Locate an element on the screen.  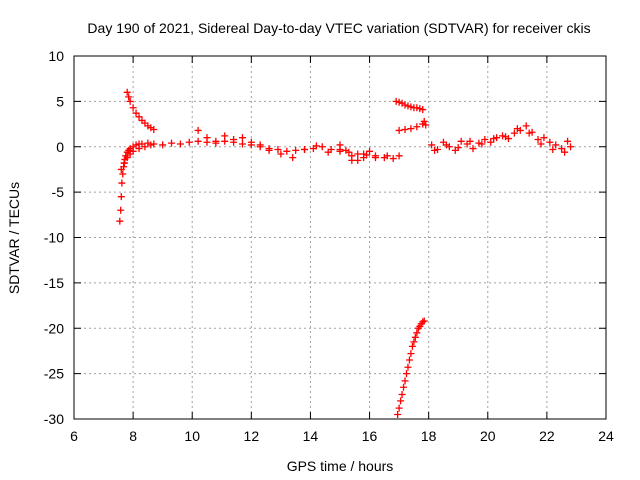
x-tick-label: 22 is located at coordinates (547, 436).